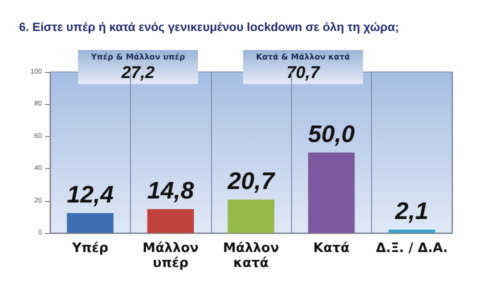  I want to click on x-tick-label: Δ.Ξ. / Δ.Α., so click(412, 248).